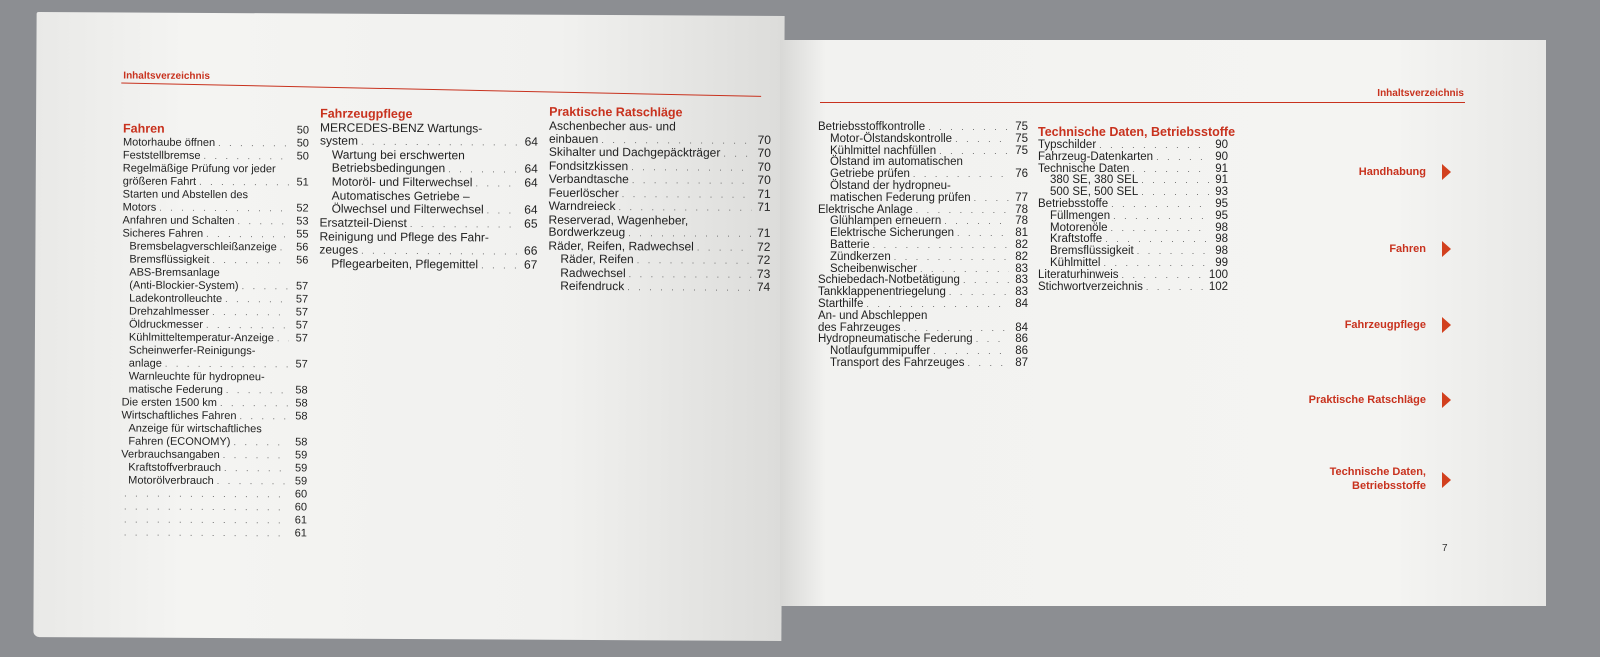 This screenshot has width=1600, height=657. Describe the element at coordinates (184, 286) in the screenshot. I see `entry-title: (Anti-Blockier-System)` at that location.